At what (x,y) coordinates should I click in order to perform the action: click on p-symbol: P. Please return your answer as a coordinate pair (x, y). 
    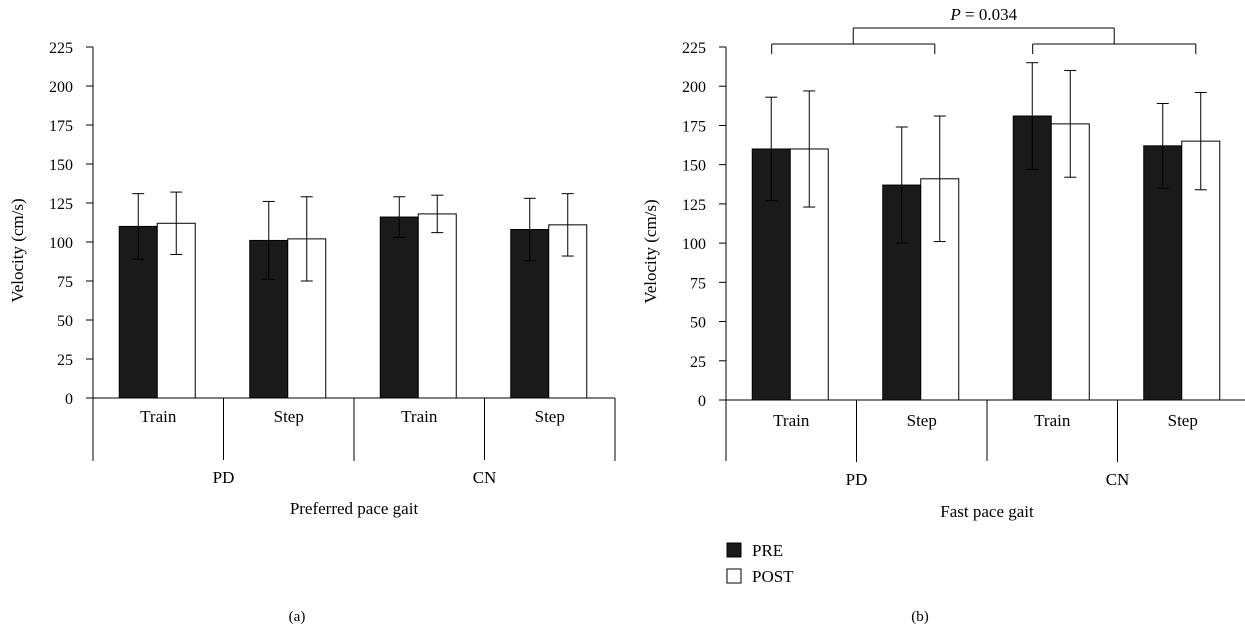
    Looking at the image, I should click on (954, 14).